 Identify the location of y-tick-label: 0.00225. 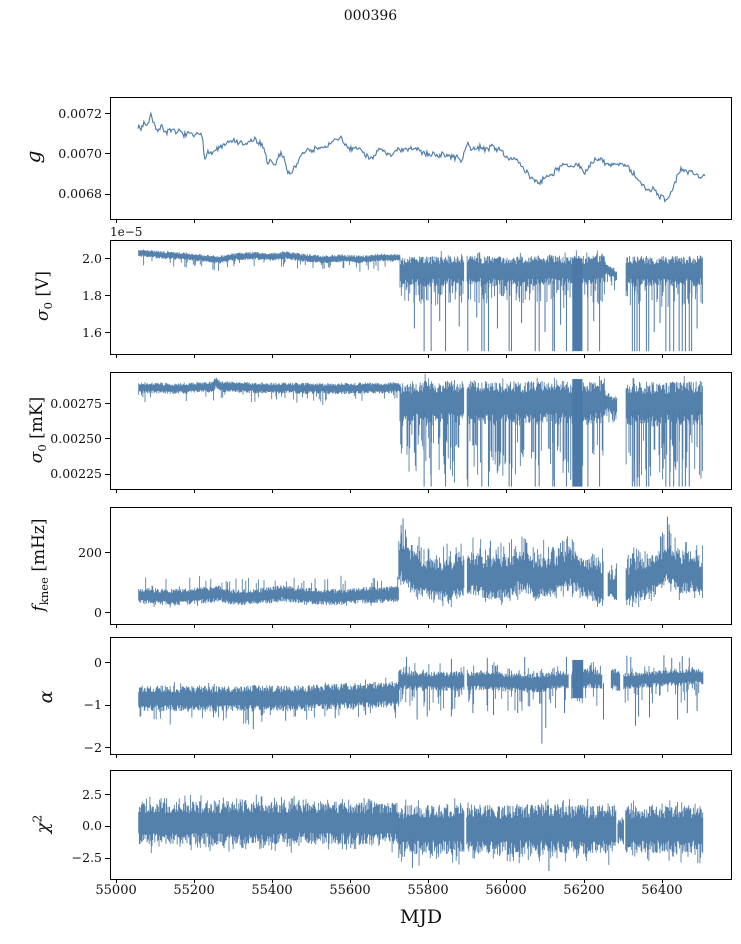
(76, 474).